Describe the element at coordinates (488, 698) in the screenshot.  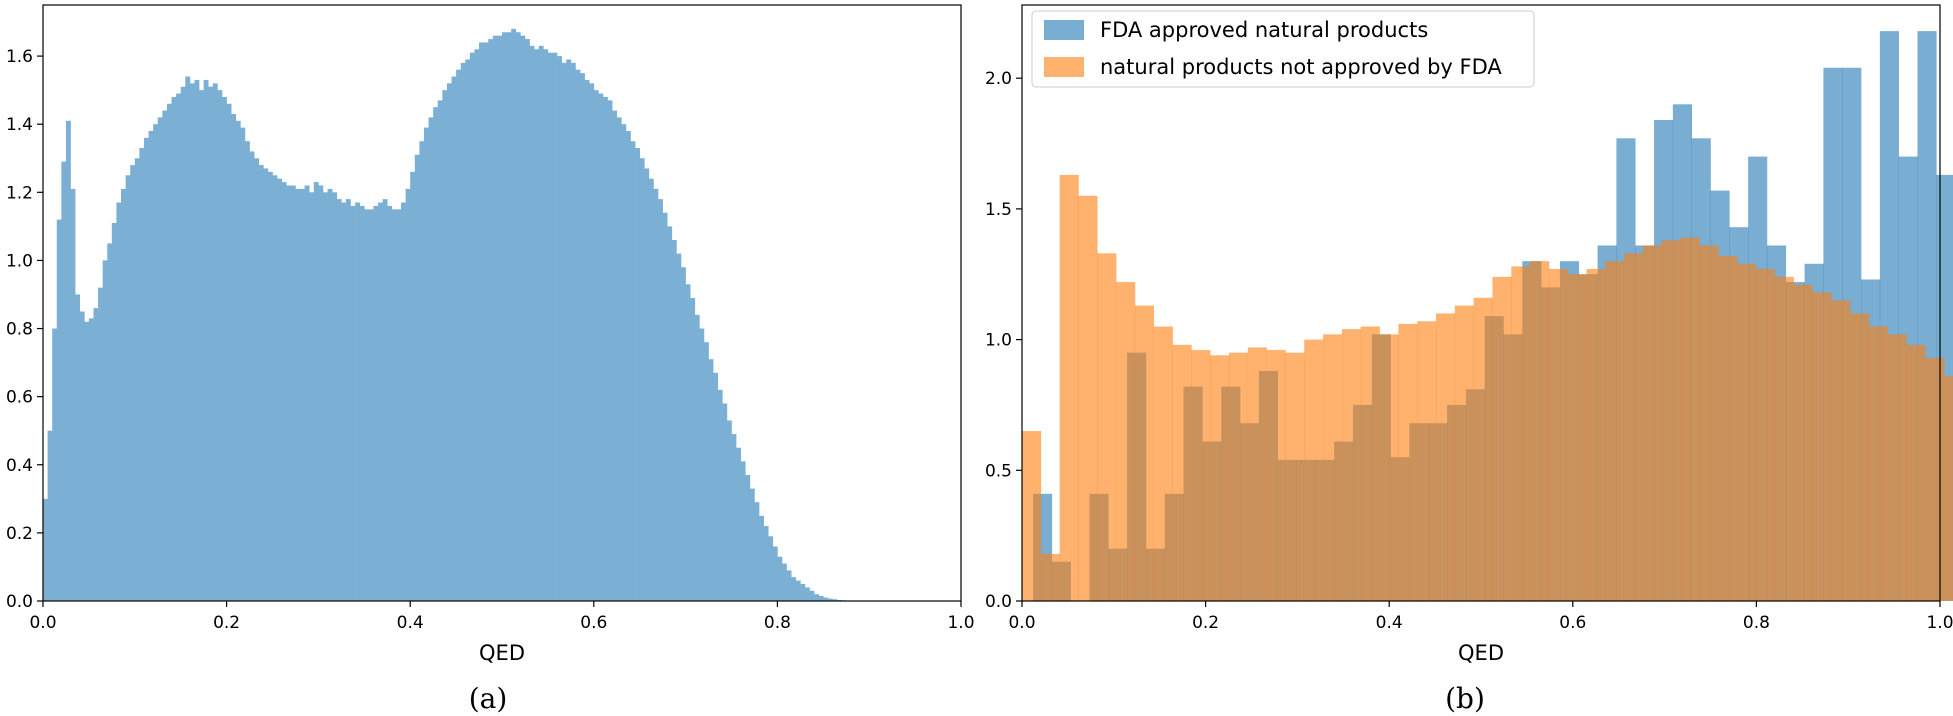
I see `panel-caption-a: (a)` at that location.